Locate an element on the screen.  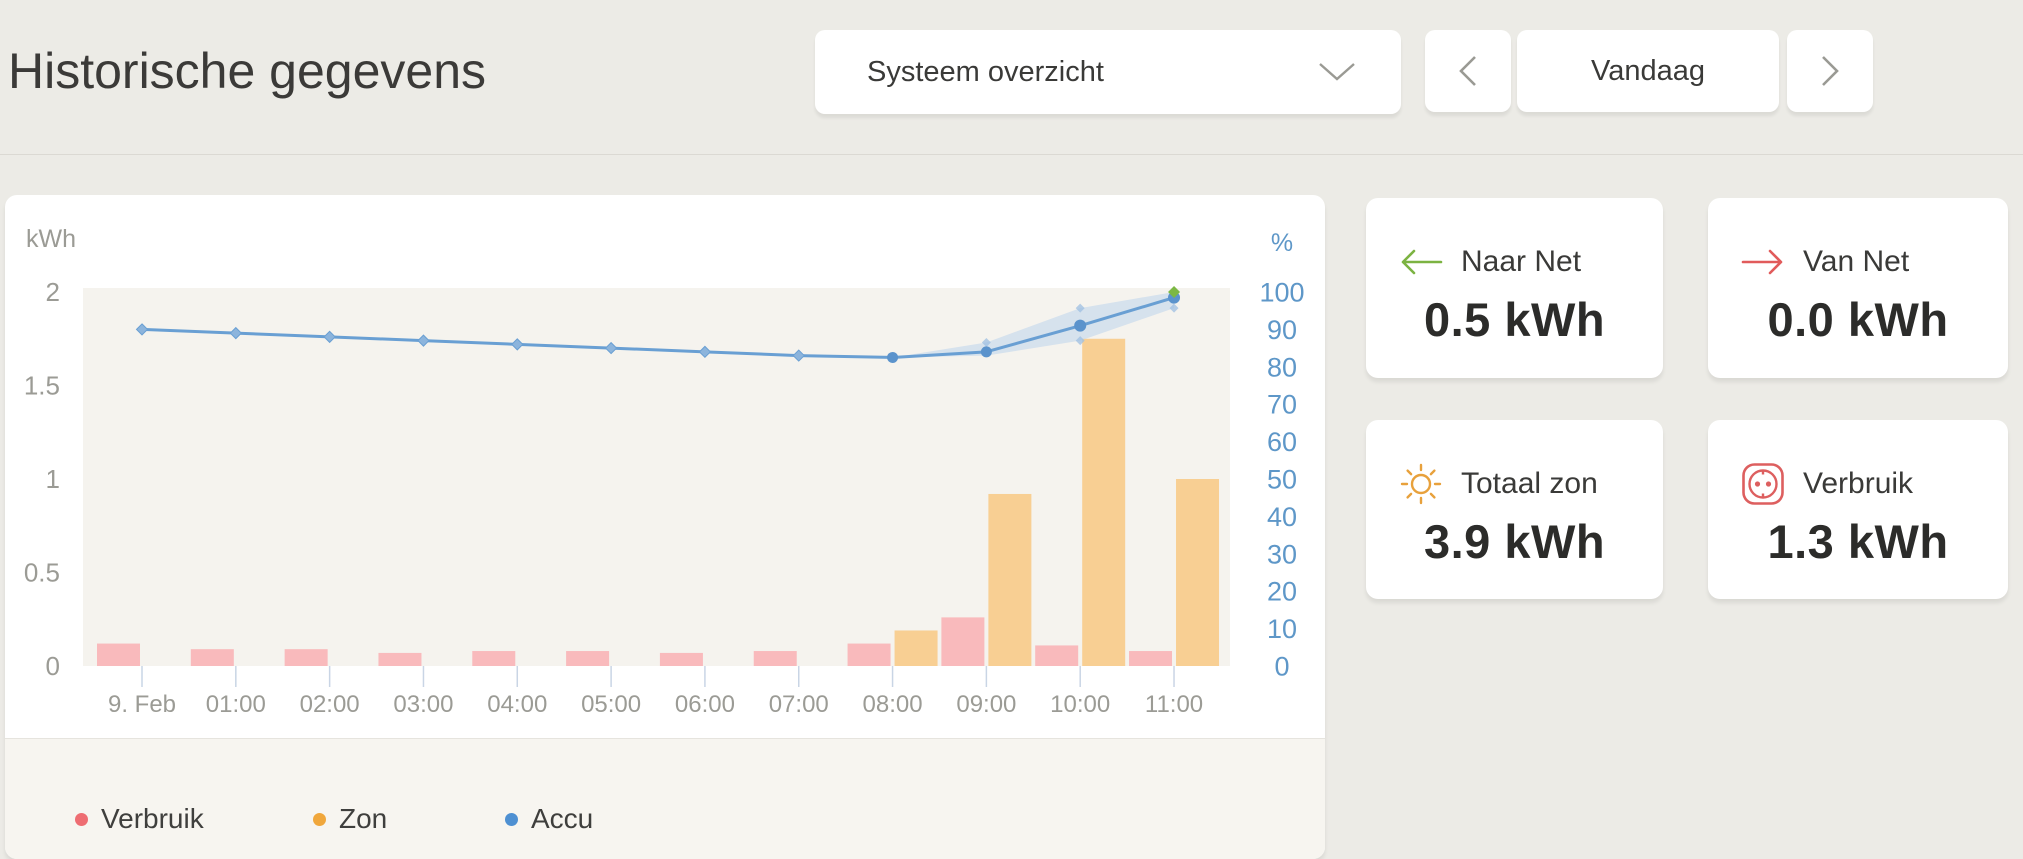
legend-label: Verbruik is located at coordinates (152, 818).